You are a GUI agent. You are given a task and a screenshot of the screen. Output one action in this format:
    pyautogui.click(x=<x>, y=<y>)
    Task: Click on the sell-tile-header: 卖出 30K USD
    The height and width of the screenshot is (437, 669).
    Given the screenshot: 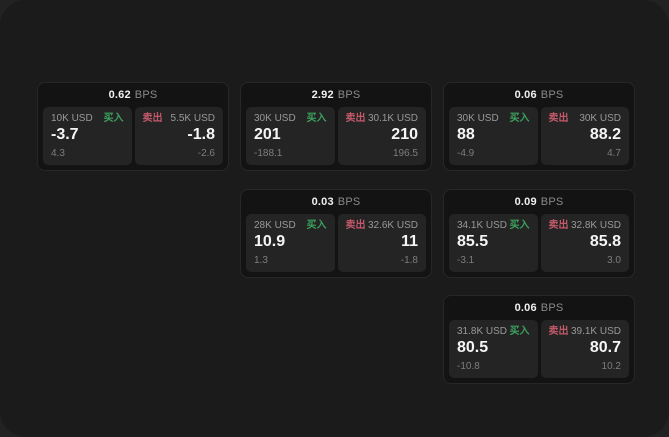 What is the action you would take?
    pyautogui.click(x=585, y=119)
    